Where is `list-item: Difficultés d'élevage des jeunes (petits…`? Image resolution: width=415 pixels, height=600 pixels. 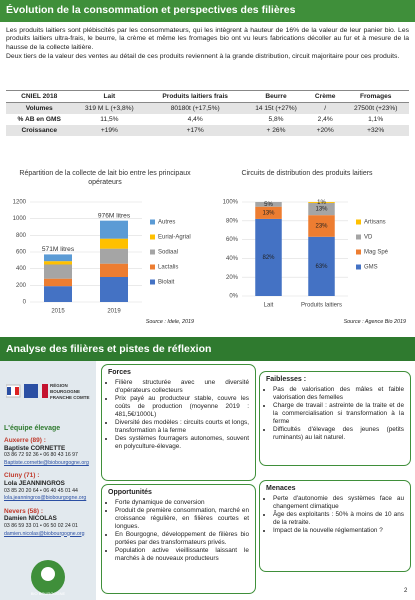 list-item: Difficultés d'élevage des jeunes (petits… is located at coordinates (338, 434).